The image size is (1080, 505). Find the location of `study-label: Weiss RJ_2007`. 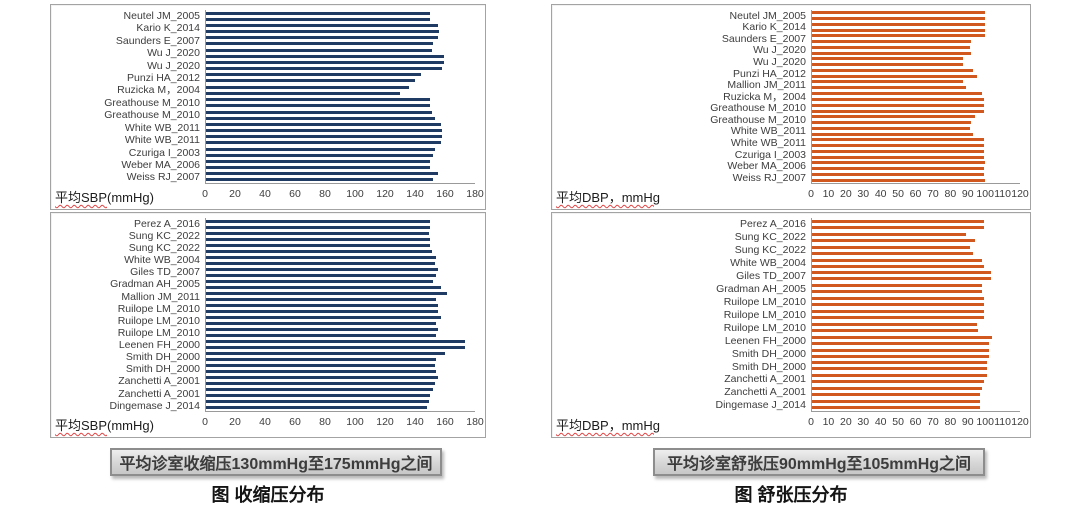

study-label: Weiss RJ_2007 is located at coordinates (163, 177).